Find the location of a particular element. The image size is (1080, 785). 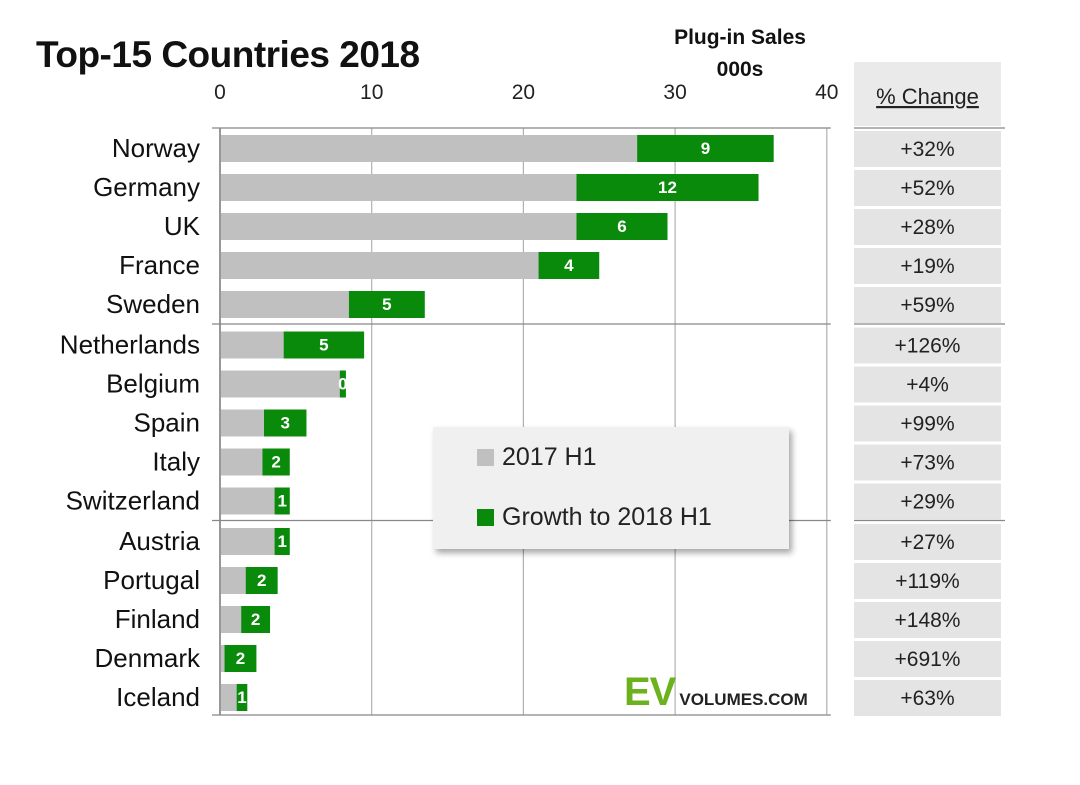

unit-label-line2: 000s is located at coordinates (740, 69).